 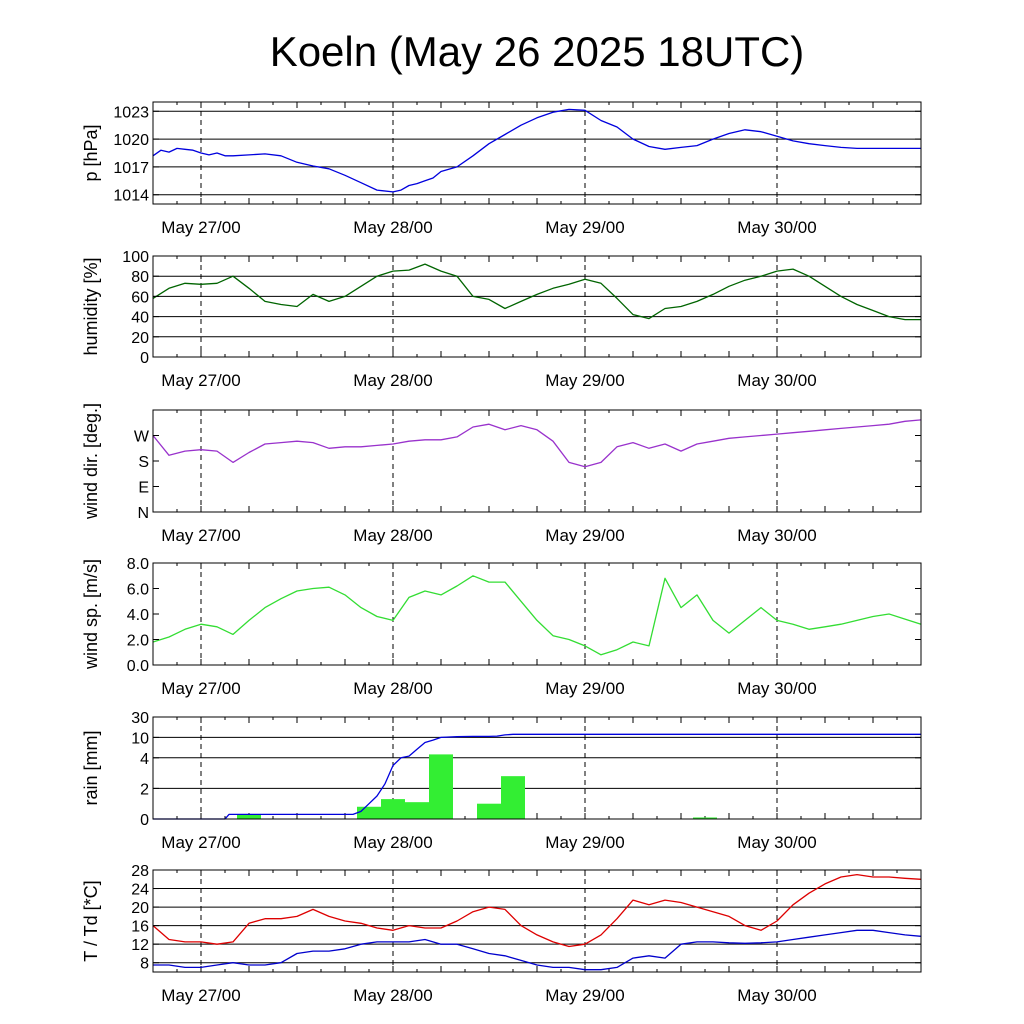 I want to click on y-tick-label: 24, so click(x=140, y=890).